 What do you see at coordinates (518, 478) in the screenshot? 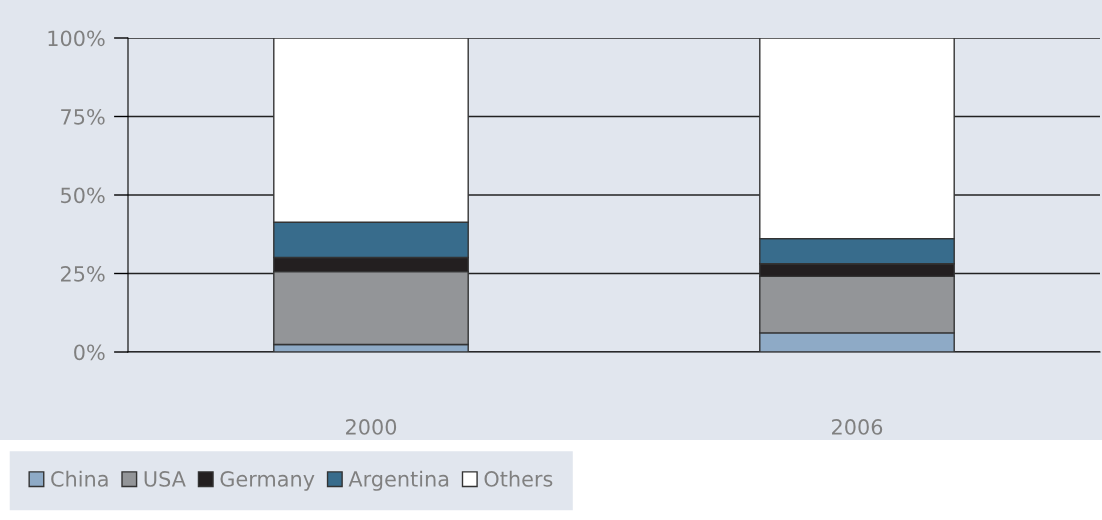
I see `legend-label: Others` at bounding box center [518, 478].